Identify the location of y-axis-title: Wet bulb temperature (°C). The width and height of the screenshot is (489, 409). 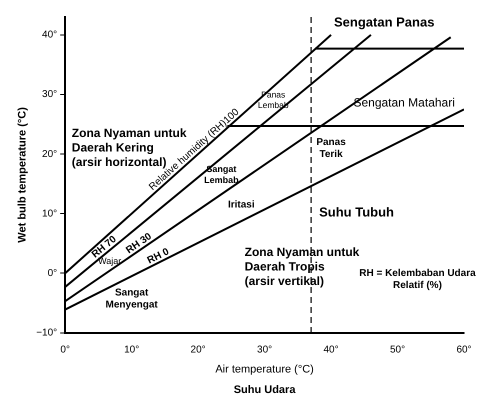
(22, 174).